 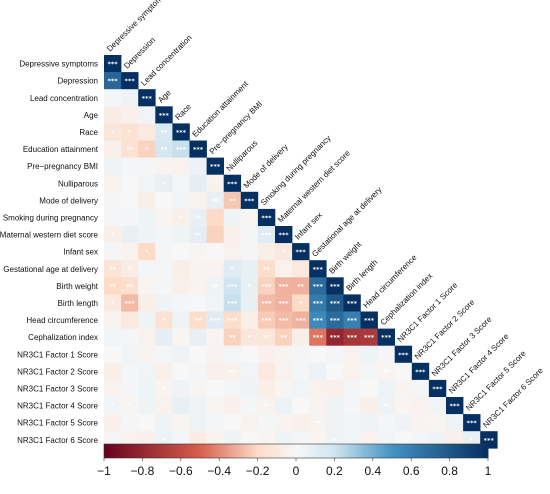 What do you see at coordinates (308, 226) in the screenshot?
I see `column-label: Infant sex` at bounding box center [308, 226].